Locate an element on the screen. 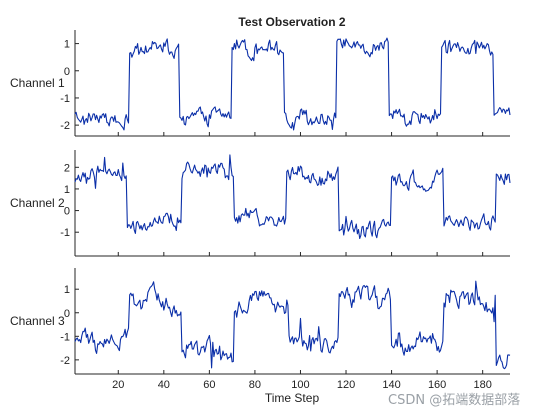  x-tick-label: 60 is located at coordinates (209, 385).